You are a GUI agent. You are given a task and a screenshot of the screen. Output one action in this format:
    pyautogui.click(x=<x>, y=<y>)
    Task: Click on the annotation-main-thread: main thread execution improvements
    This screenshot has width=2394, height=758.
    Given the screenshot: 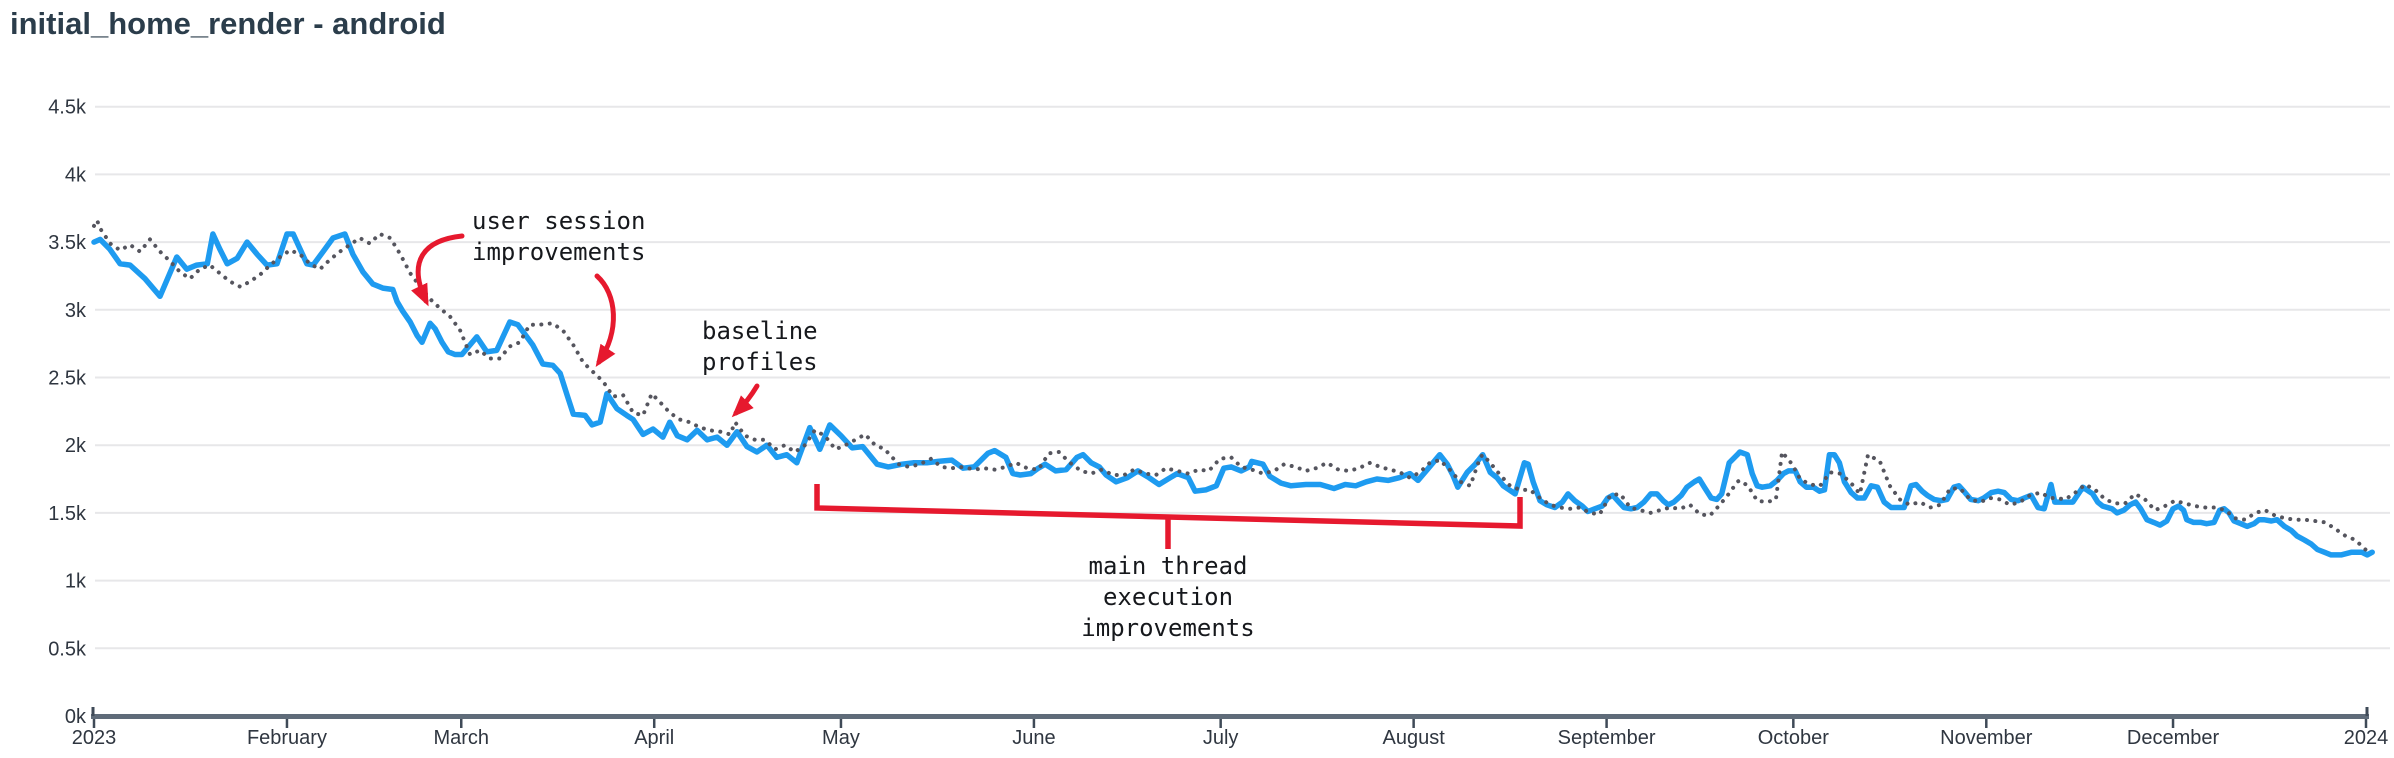 What is the action you would take?
    pyautogui.click(x=1167, y=597)
    